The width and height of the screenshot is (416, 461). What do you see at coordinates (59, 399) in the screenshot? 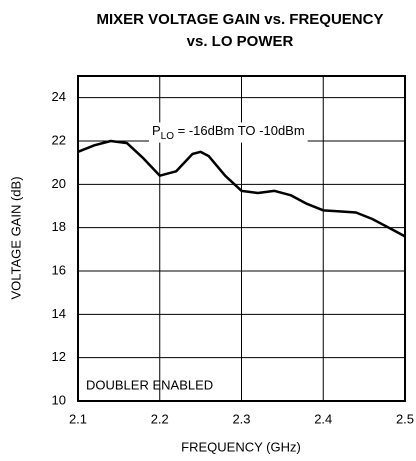
I see `y-tick-label: 10` at bounding box center [59, 399].